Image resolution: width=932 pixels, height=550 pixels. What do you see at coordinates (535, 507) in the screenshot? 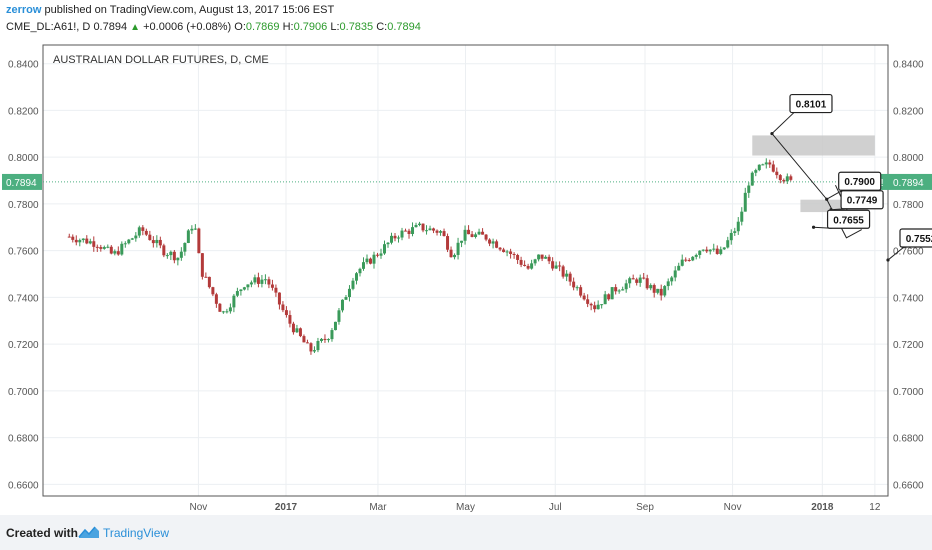
I see `x-axis: Nov 2017 Mar May Jul Sep Nov 2018 12` at bounding box center [535, 507].